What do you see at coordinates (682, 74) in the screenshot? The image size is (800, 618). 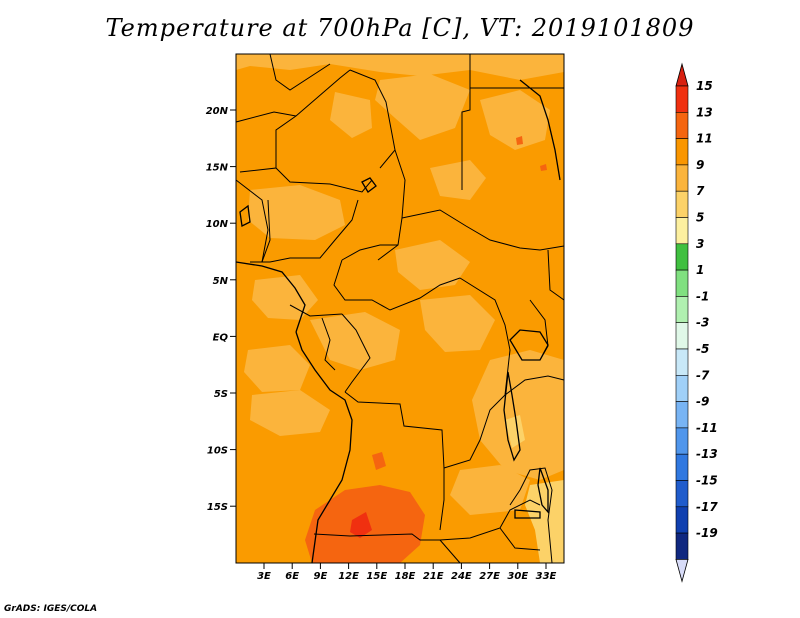 I see `colorbar-top-arrow` at bounding box center [682, 74].